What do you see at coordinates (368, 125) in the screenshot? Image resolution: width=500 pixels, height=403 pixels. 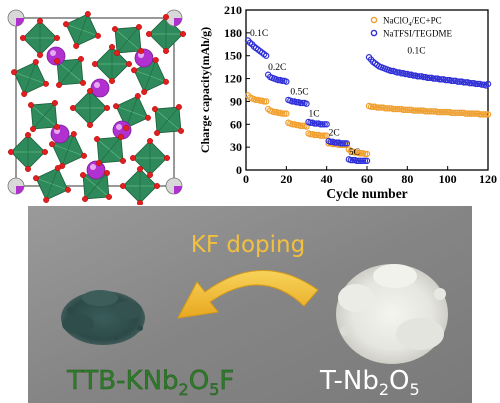 I see `series-naclo4` at bounding box center [368, 125].